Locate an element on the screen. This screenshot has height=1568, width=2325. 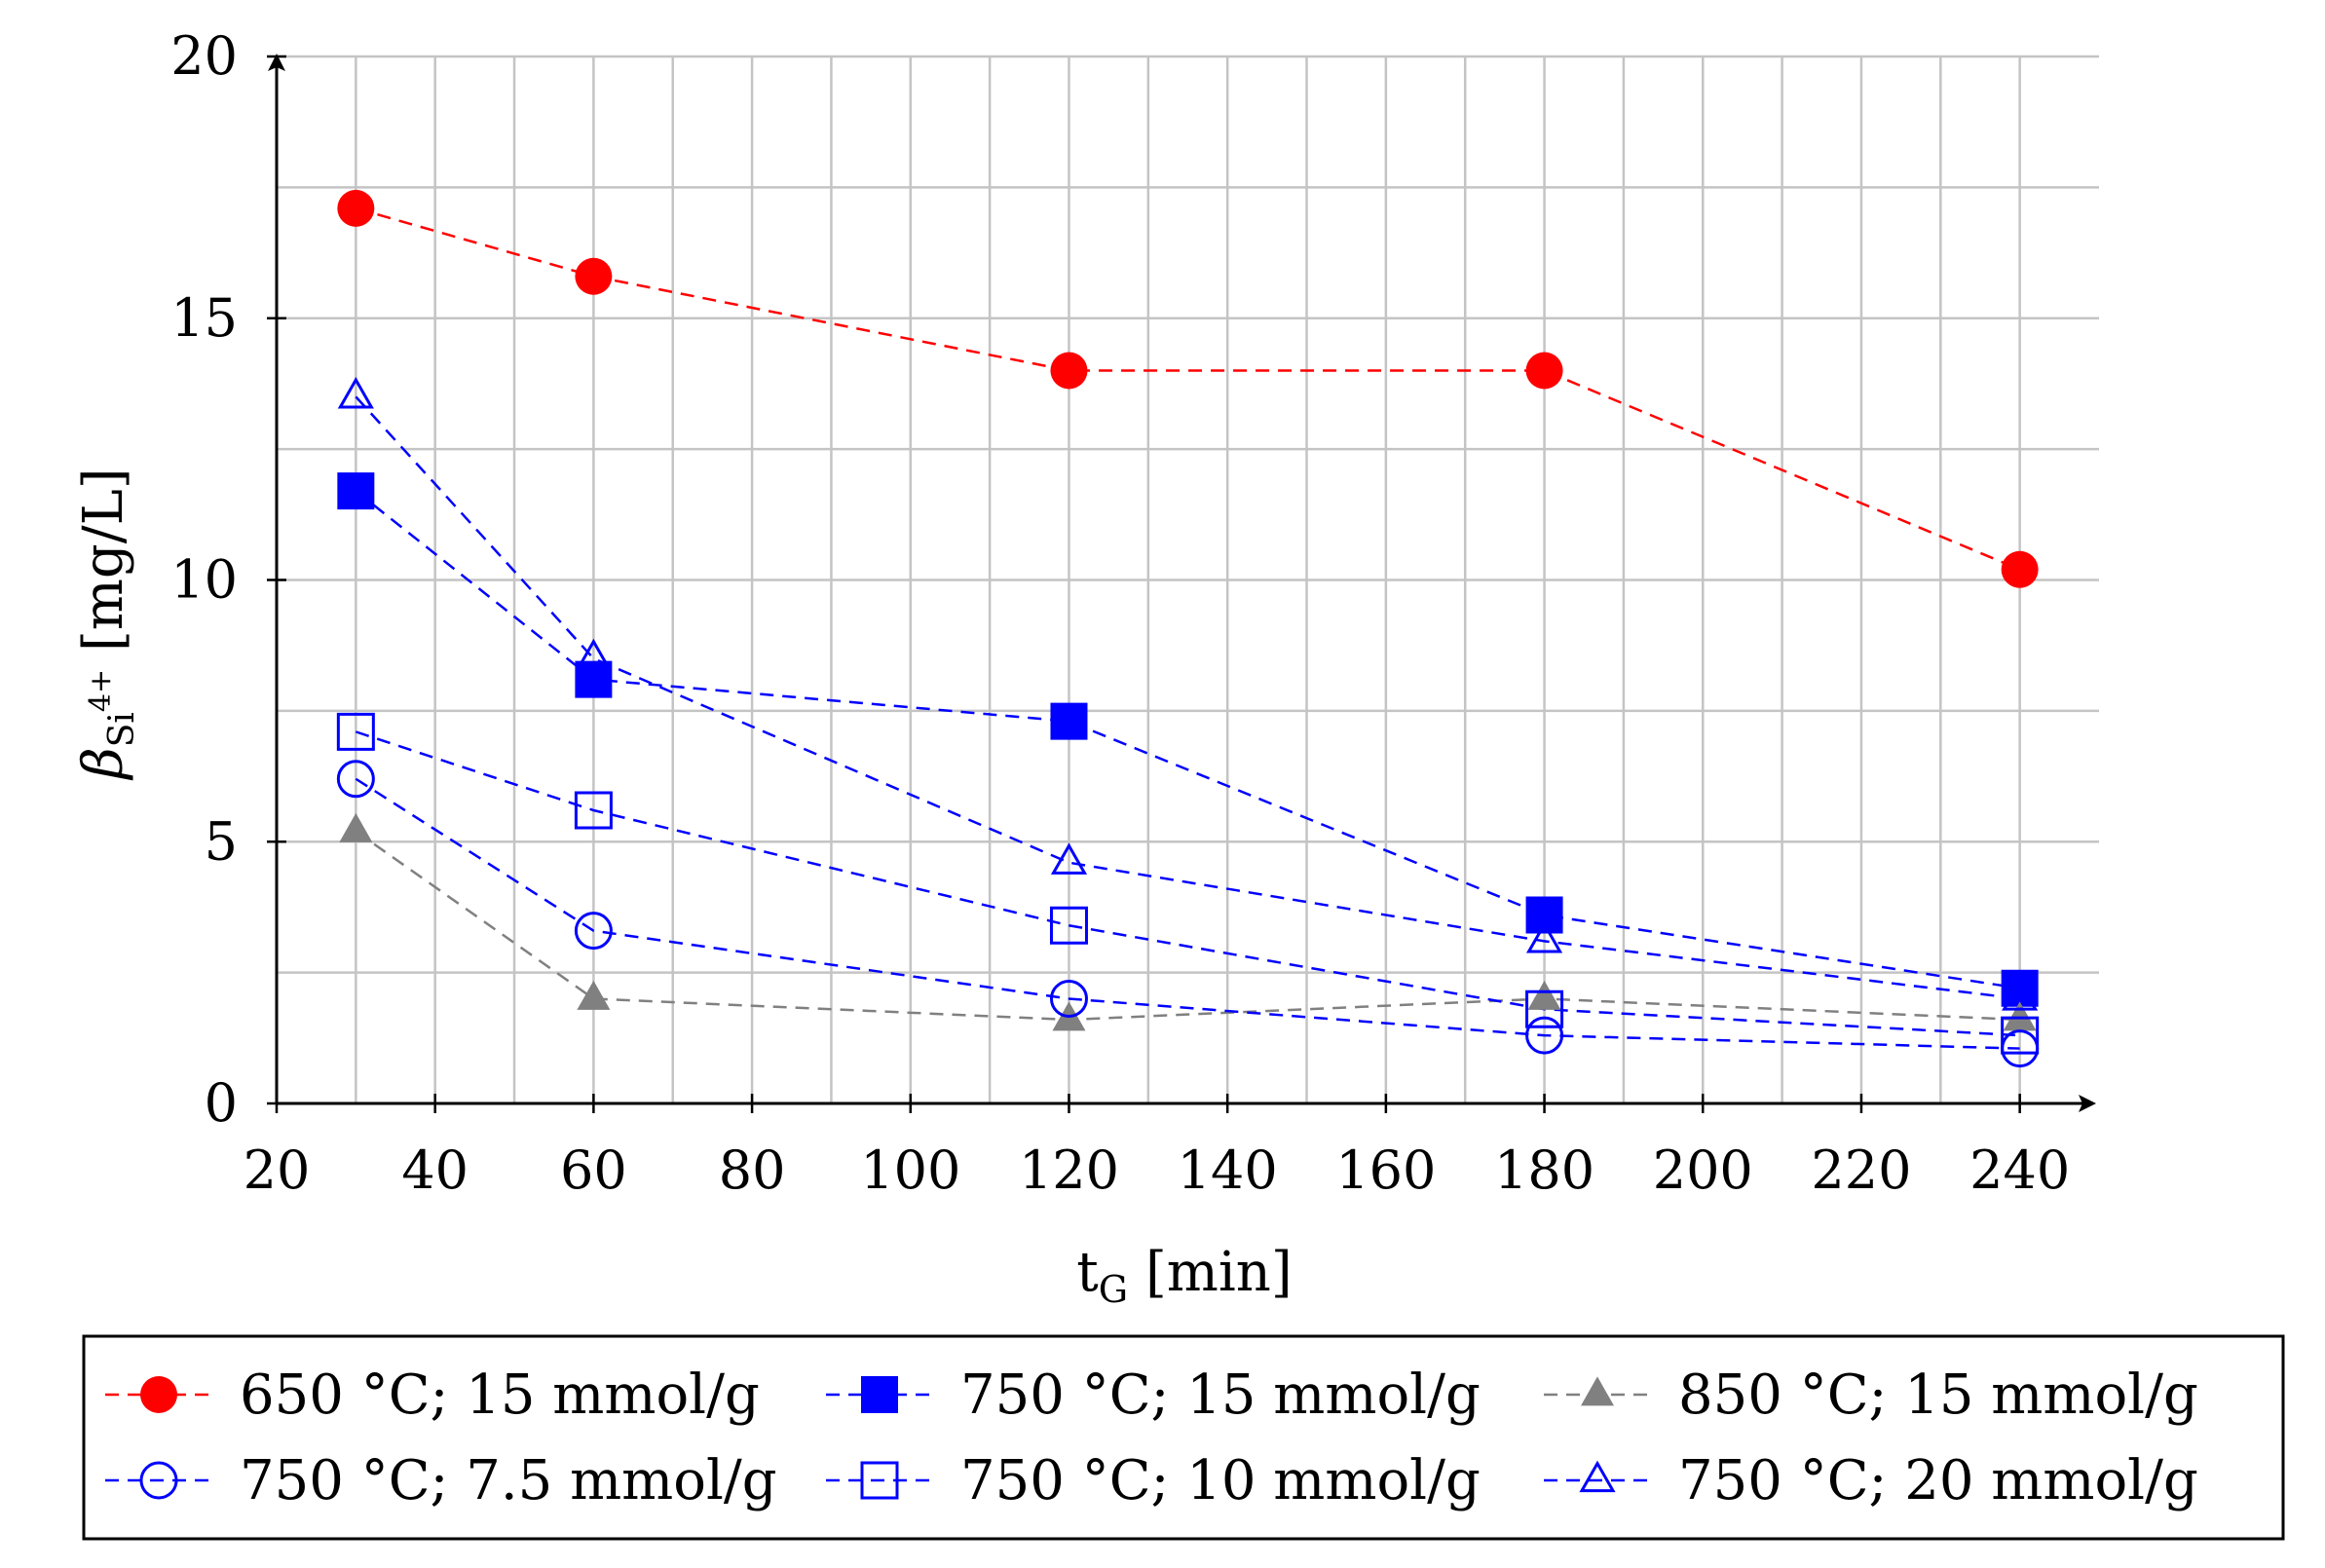
x-tick-label: 40 is located at coordinates (435, 1170).